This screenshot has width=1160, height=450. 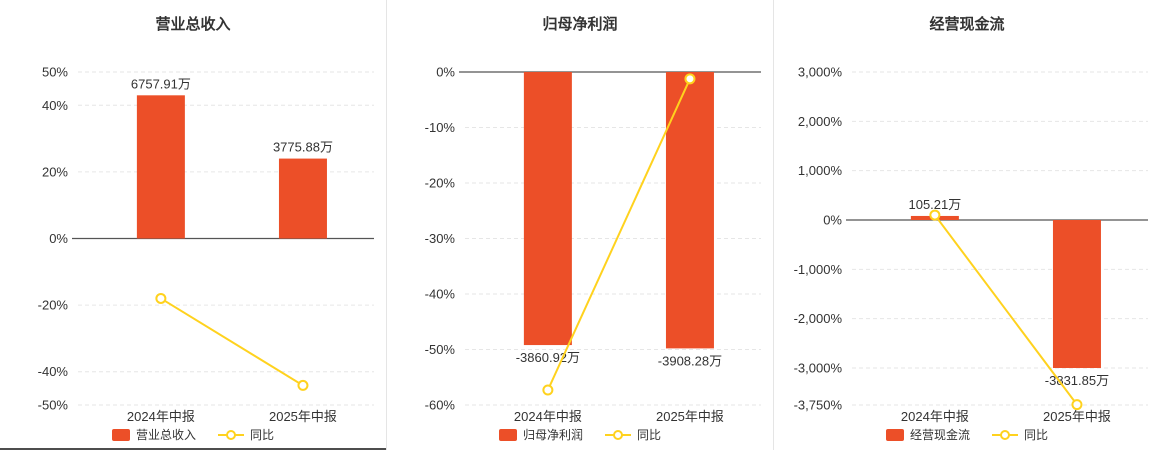 I want to click on chart-title: 归母净利润, so click(x=580, y=24).